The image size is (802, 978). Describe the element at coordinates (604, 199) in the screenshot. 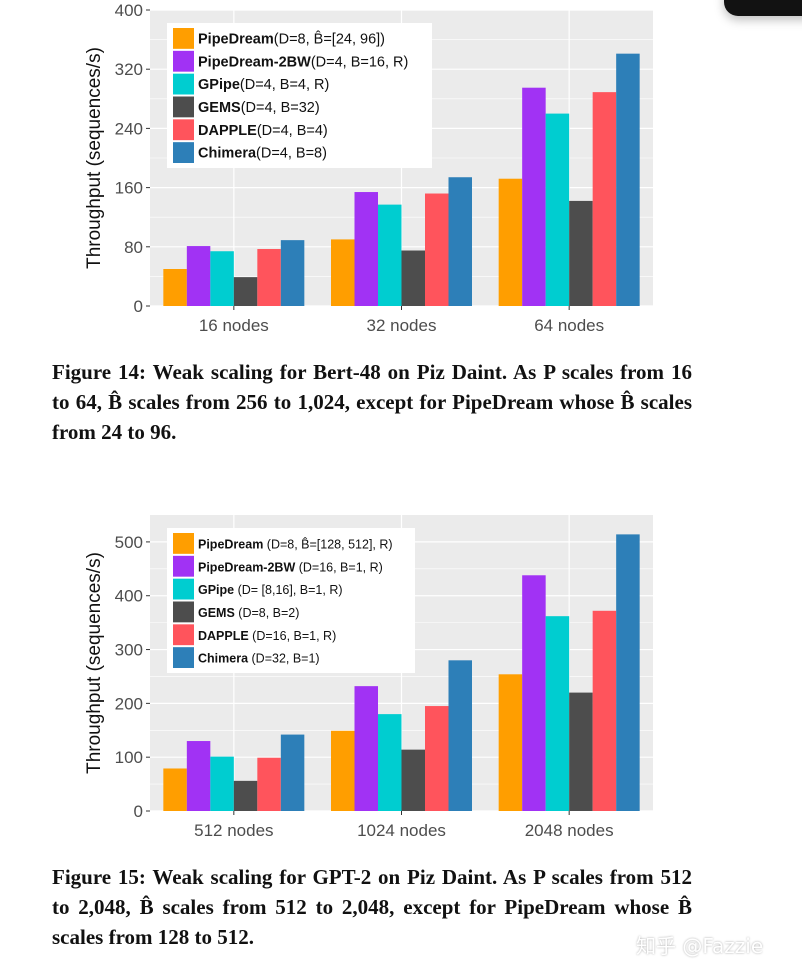

I see `bar-dapple-64-nodes` at that location.